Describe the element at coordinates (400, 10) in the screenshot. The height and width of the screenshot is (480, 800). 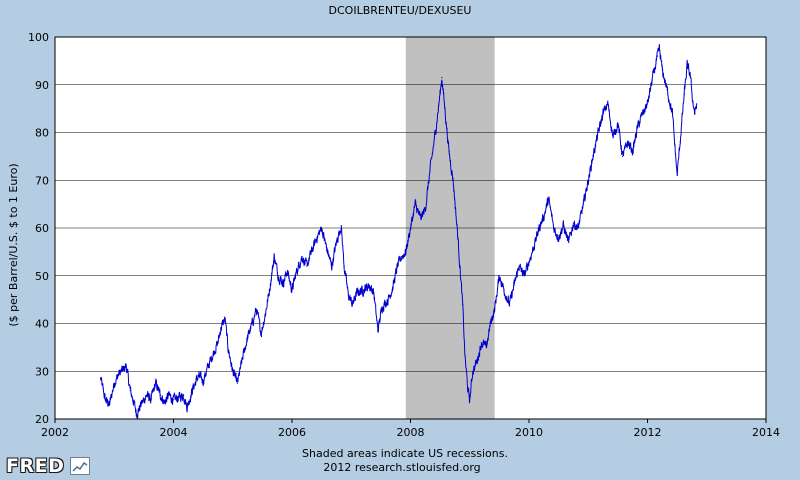
I see `chart-title: DCOILBRENTEU/DEXUSEU` at that location.